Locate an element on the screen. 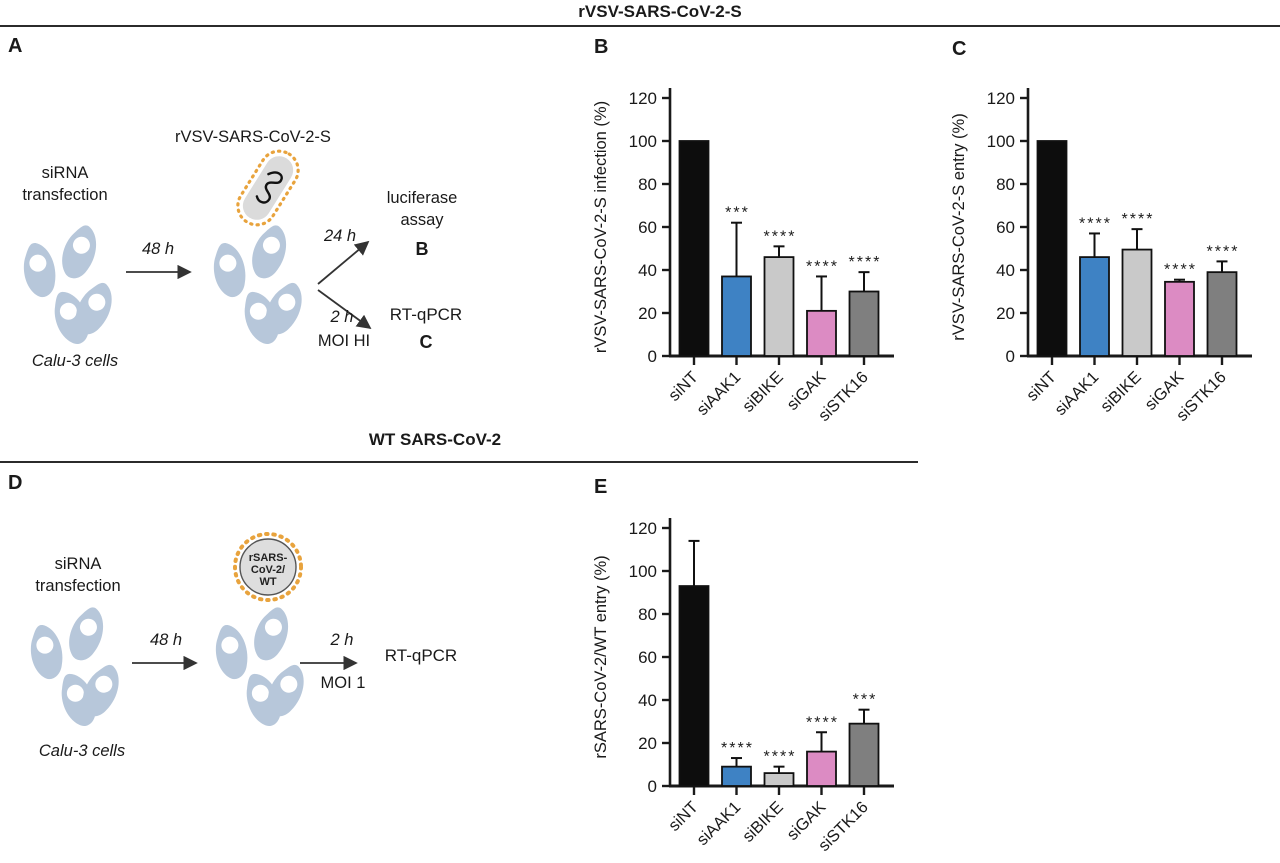  panel-a-label: A is located at coordinates (15, 46).